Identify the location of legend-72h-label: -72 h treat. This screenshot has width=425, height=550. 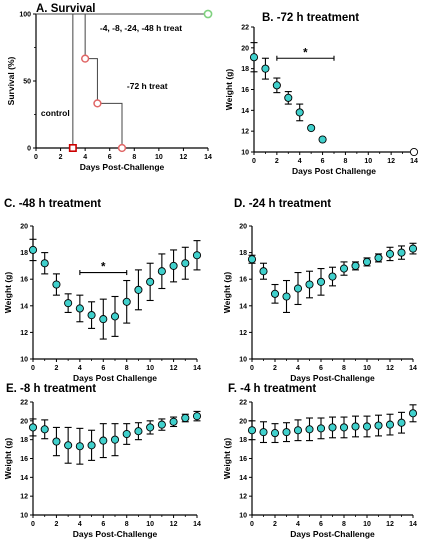
(147, 86).